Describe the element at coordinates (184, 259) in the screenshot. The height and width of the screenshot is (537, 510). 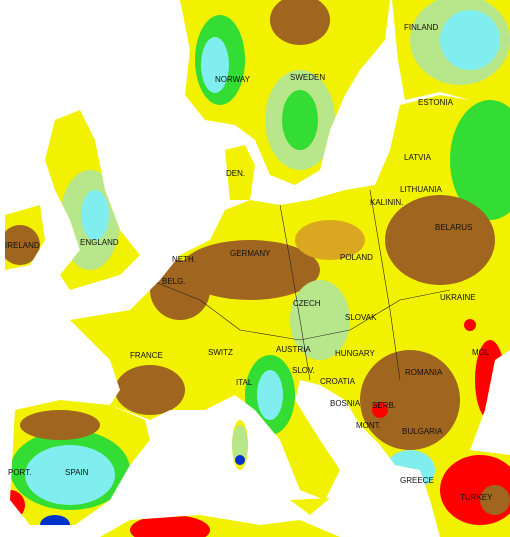
I see `country-label: NETH.` at that location.